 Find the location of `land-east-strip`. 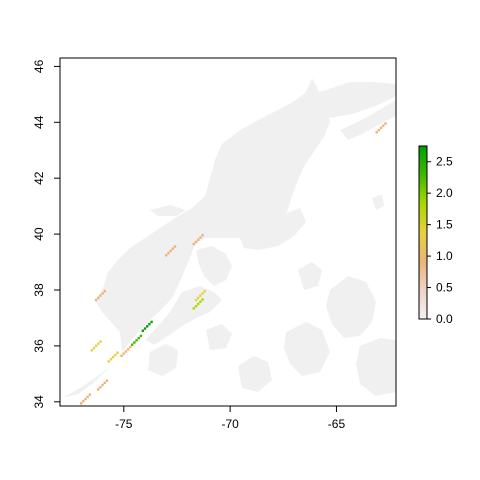

land-east-strip is located at coordinates (310, 276).